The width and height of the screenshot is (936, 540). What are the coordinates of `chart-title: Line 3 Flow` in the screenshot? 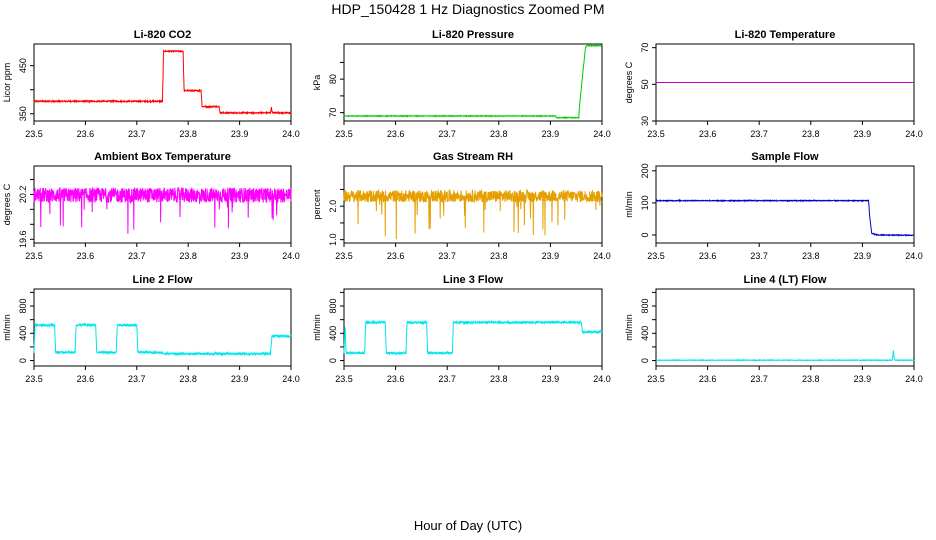 It's located at (473, 280).